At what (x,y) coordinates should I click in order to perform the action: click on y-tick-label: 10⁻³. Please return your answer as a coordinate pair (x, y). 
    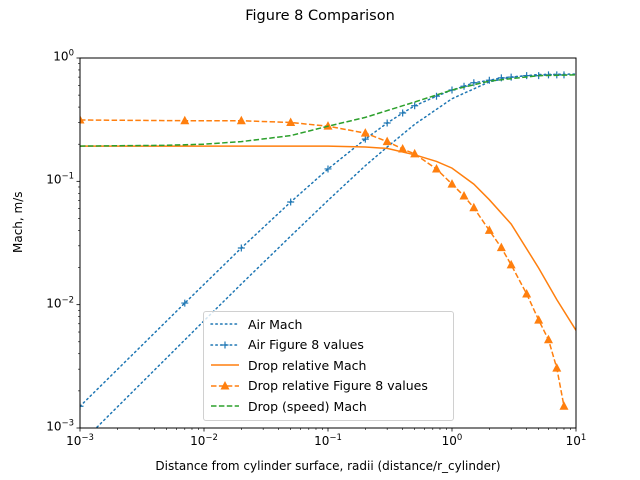
    Looking at the image, I should click on (60, 426).